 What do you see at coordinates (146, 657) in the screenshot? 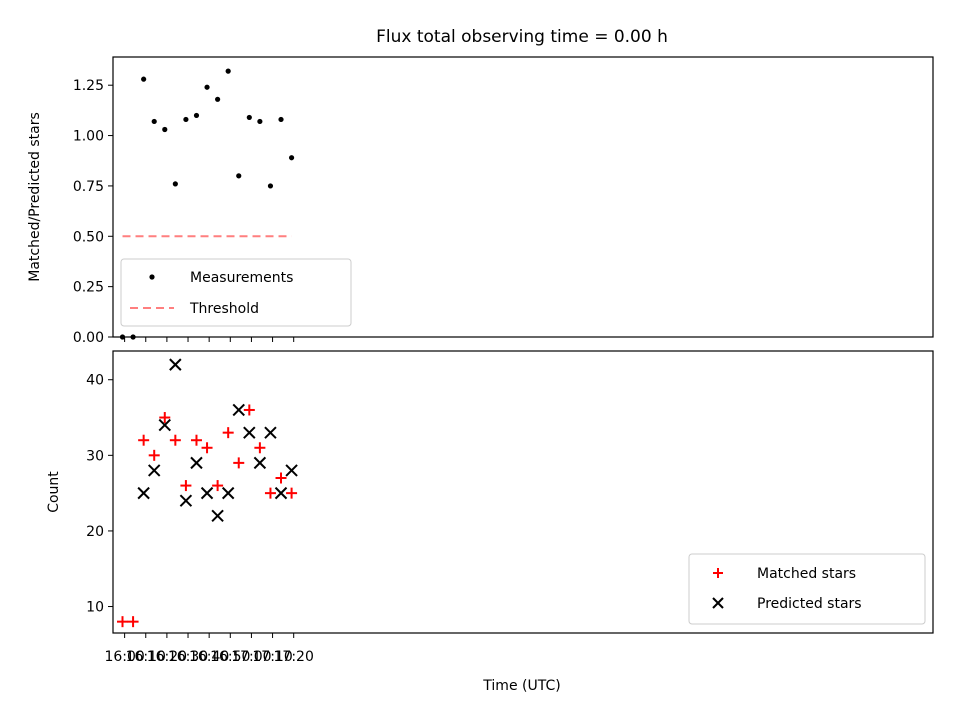
I see `bottom-x-tick-label: 16:10` at bounding box center [146, 657].